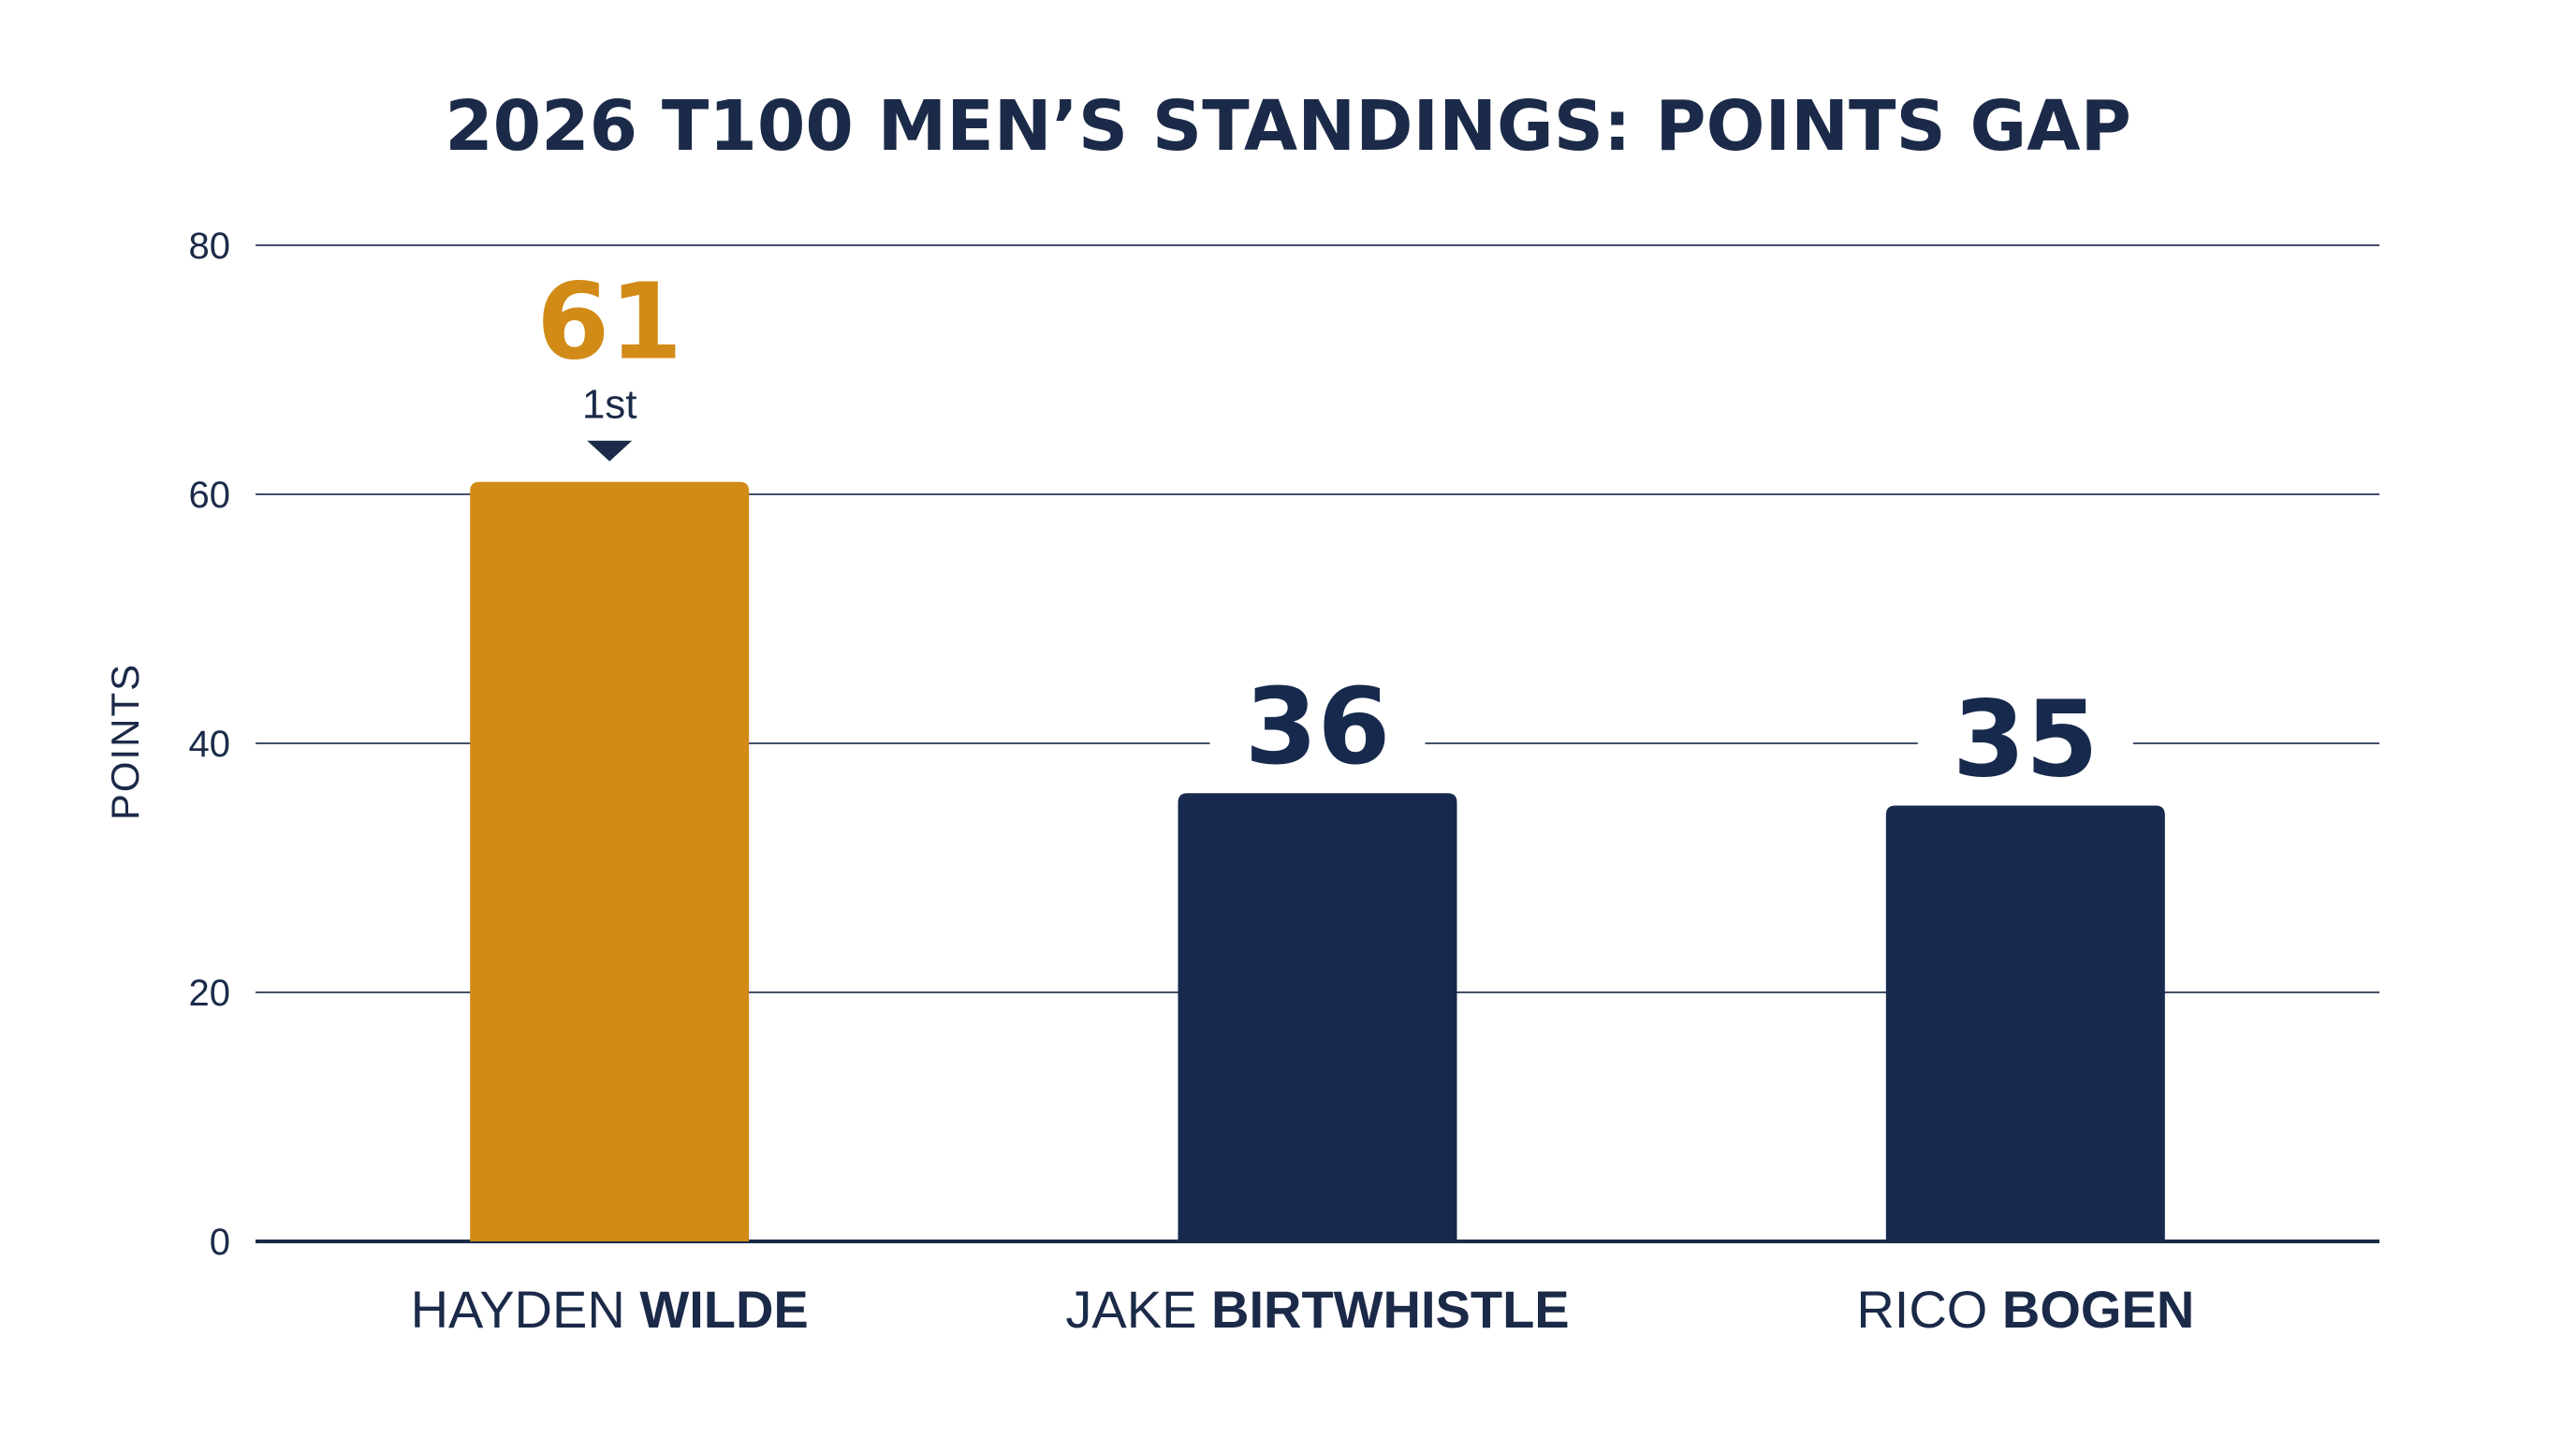 The width and height of the screenshot is (2576, 1438). Describe the element at coordinates (525, 1309) in the screenshot. I see `category-first-name: HAYDEN` at that location.